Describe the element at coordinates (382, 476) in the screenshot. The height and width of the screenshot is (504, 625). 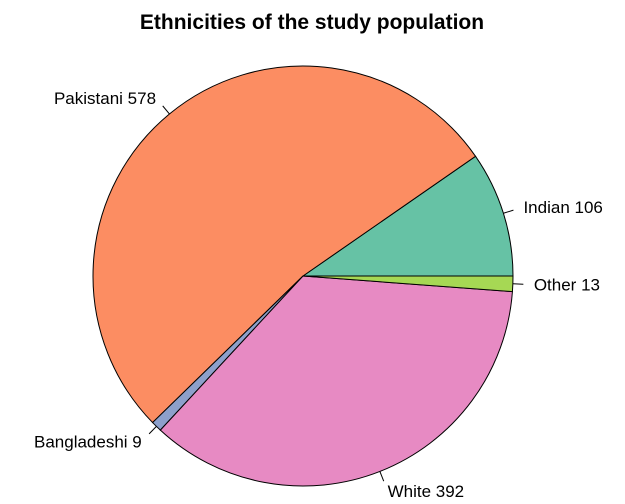
I see `leader-line-white` at that location.